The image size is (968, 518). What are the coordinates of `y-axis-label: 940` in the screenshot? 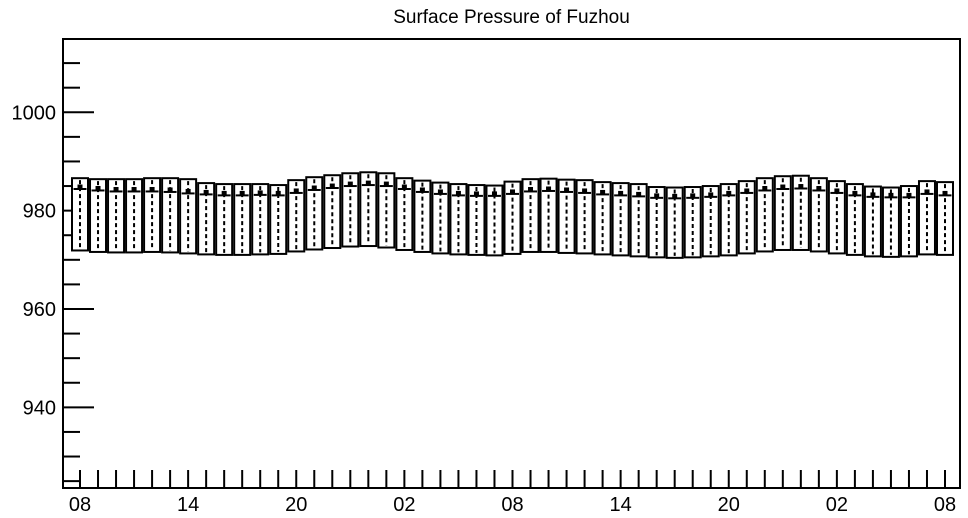 It's located at (39, 408).